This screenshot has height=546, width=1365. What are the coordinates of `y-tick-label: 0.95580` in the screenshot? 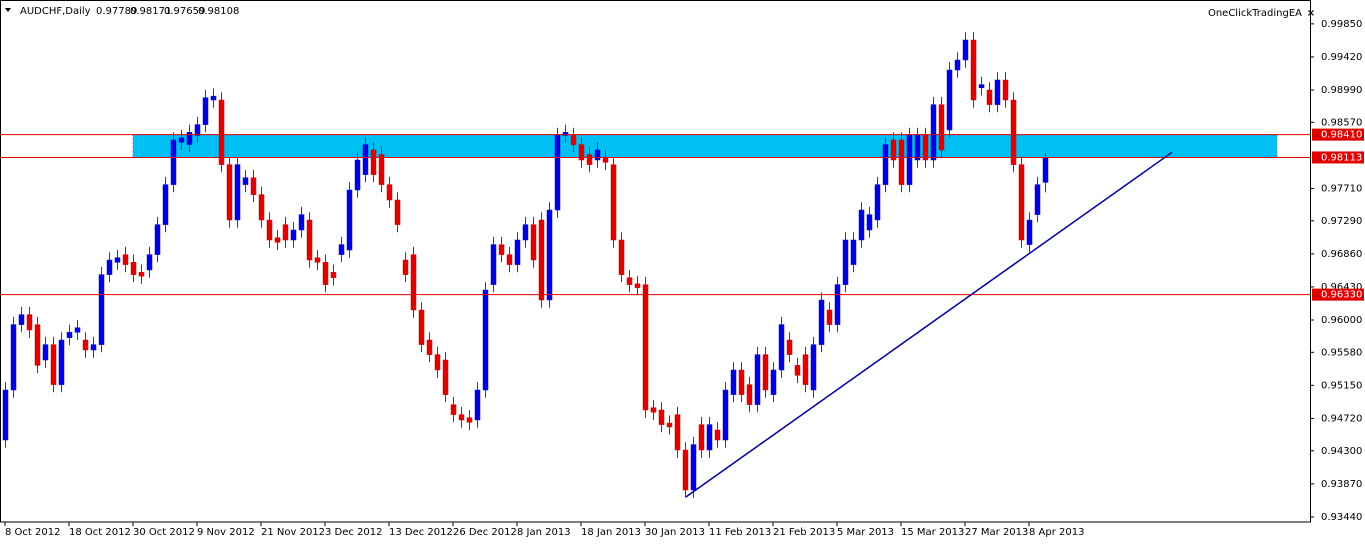 It's located at (1341, 352).